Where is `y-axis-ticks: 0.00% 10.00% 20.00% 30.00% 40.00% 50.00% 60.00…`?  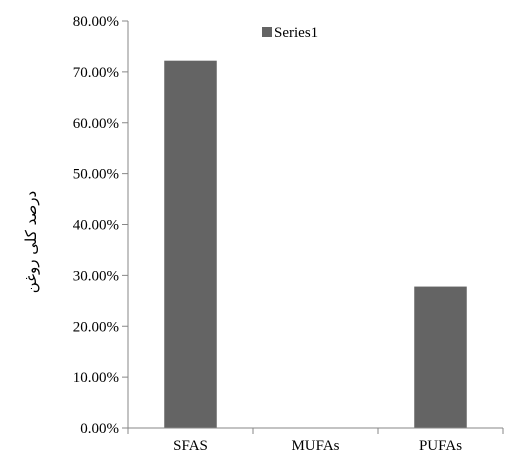 y-axis-ticks: 0.00% 10.00% 20.00% 30.00% 40.00% 50.00% 60.00… is located at coordinates (100, 225).